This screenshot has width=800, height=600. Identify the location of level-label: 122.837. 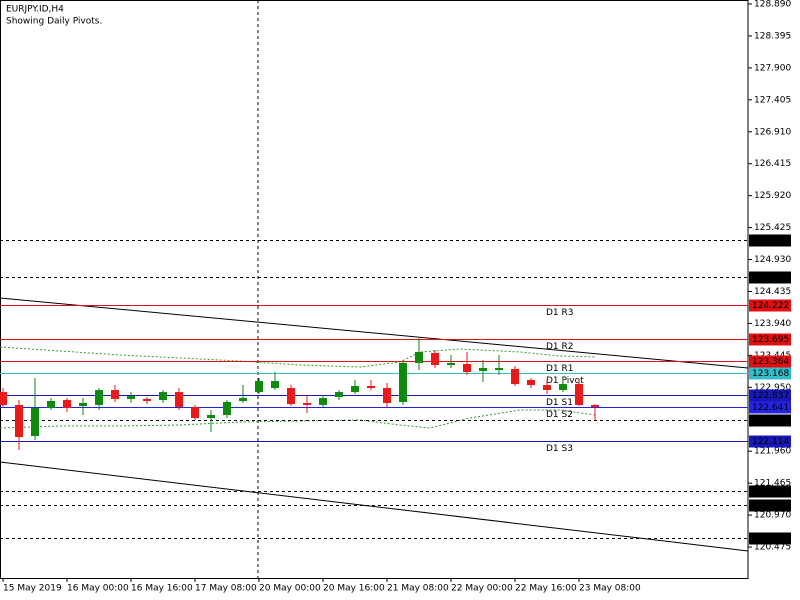
(770, 396).